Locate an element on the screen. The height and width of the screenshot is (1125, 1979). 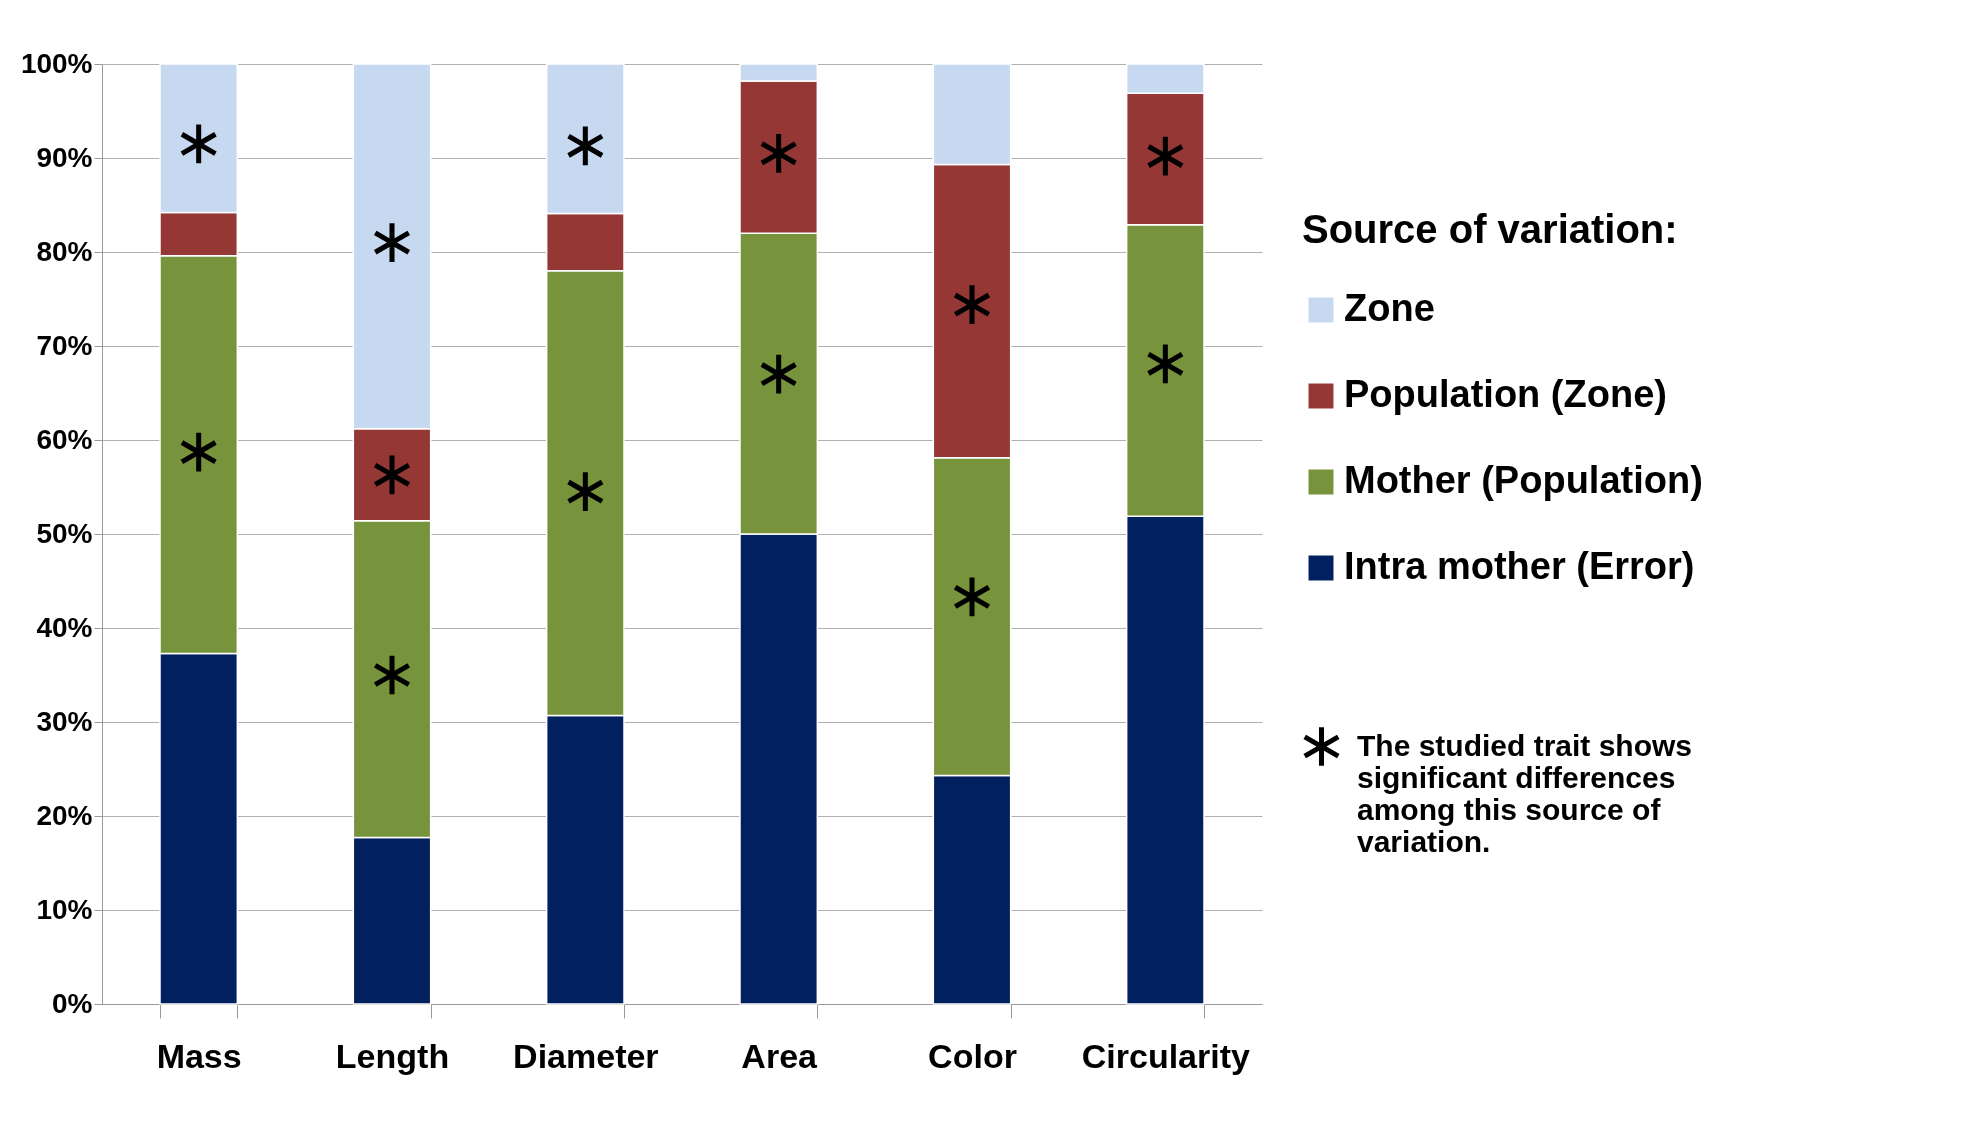
y-tick-label: 80% is located at coordinates (64, 251).